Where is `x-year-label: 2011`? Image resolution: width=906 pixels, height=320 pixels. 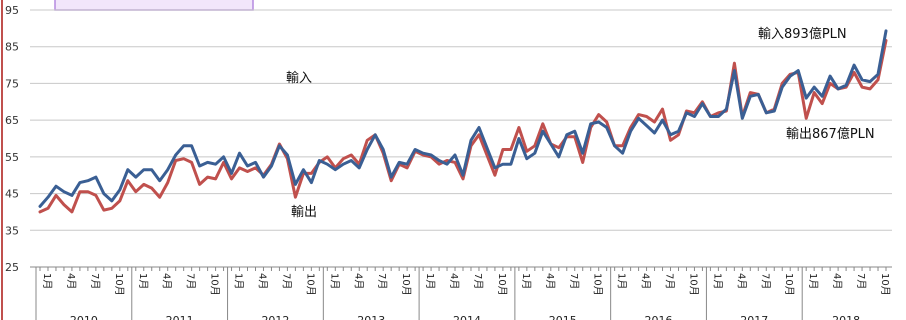 x-year-label: 2011 is located at coordinates (180, 317).